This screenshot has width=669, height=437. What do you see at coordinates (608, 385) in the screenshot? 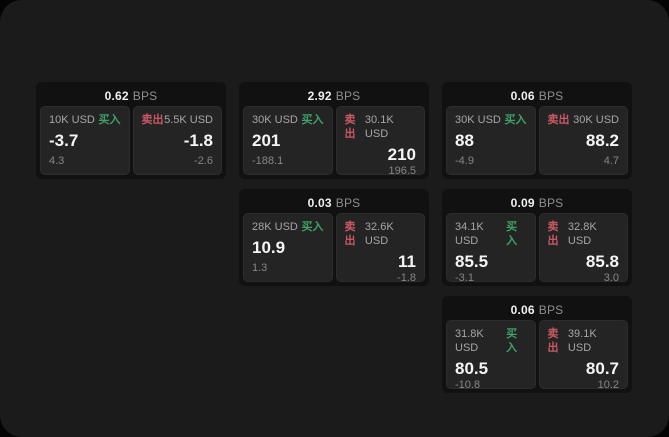
I see `sell-sub-value: 10.2` at bounding box center [608, 385].